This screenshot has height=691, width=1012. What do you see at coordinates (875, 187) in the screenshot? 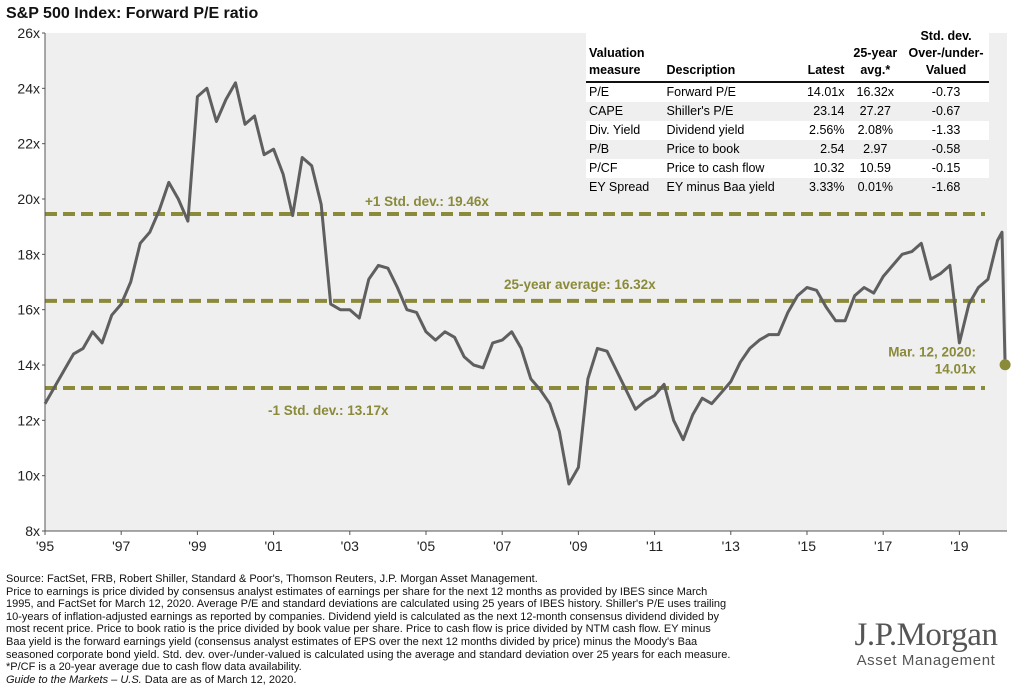
I see `table-cell-avg: 0.01%` at bounding box center [875, 187].